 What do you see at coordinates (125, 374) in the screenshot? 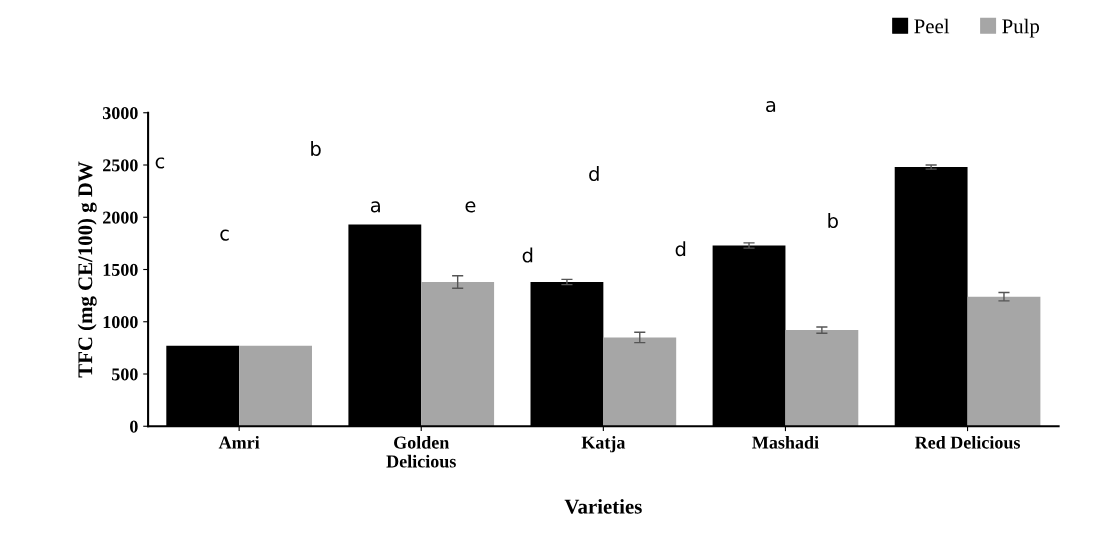
I see `y-tick-label: 500` at bounding box center [125, 374].